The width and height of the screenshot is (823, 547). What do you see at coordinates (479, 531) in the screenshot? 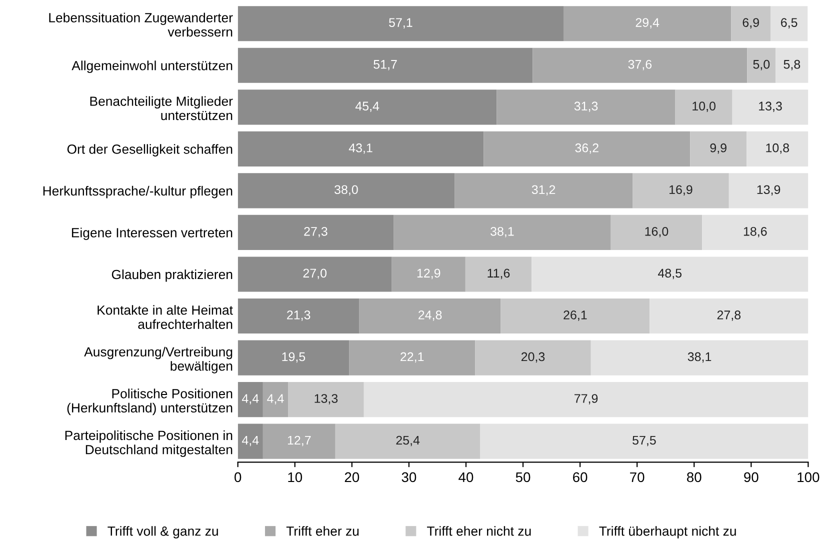
I see `legend-label: Trifft eher nicht zu` at bounding box center [479, 531].